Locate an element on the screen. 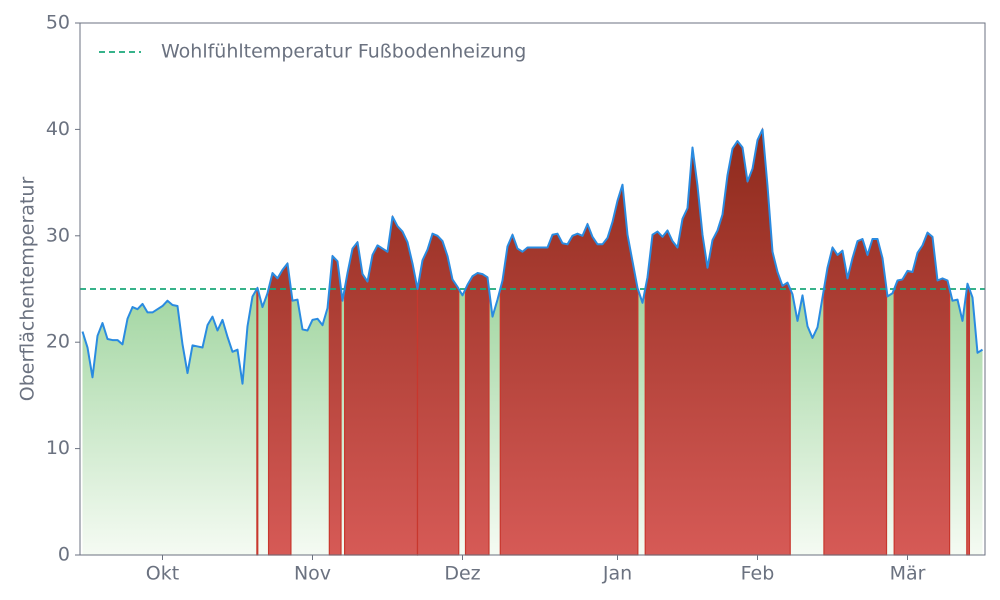 This screenshot has width=1000, height=600. y-tick-label: 0 is located at coordinates (64, 555).